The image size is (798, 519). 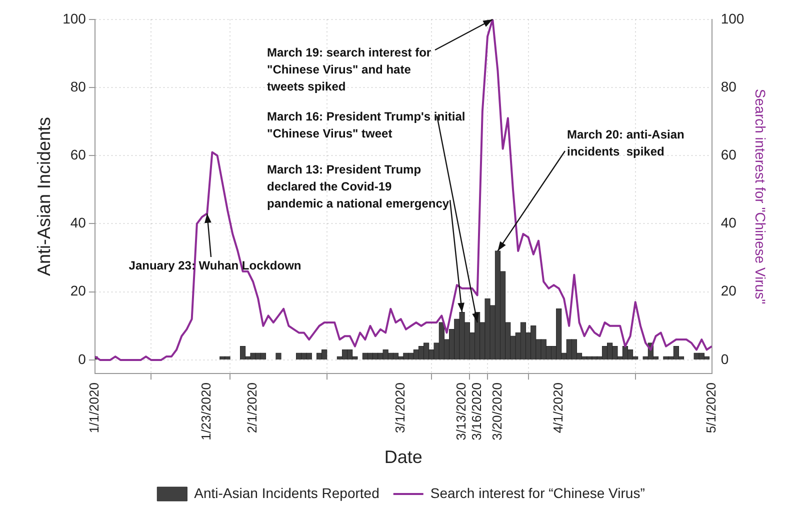 I want to click on x-tick-label: 4/1/2020, so click(x=558, y=408).